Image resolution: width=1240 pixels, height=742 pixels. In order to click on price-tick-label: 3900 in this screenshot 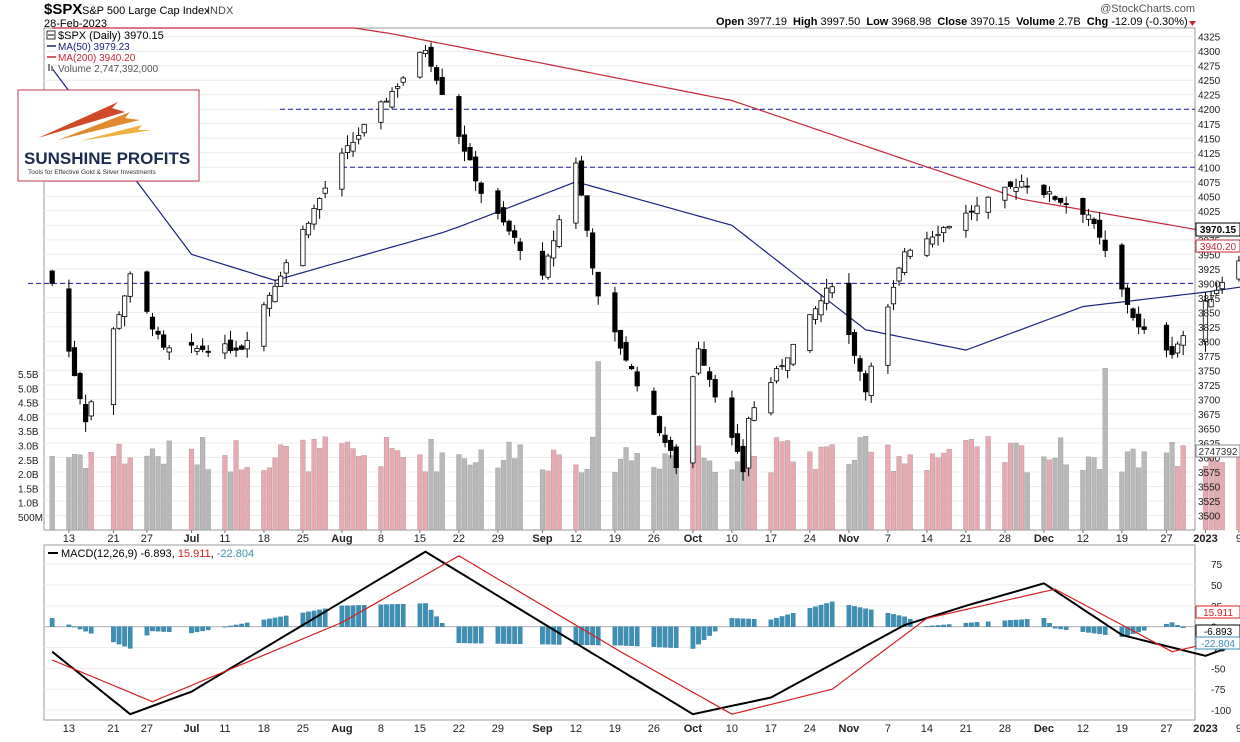, I will do `click(1209, 284)`.